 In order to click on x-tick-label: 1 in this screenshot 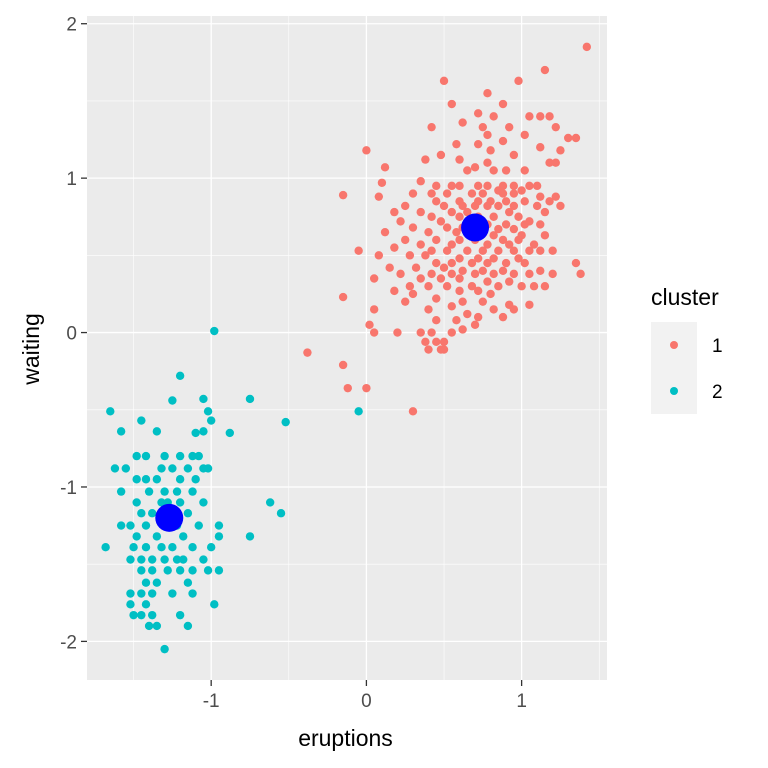, I will do `click(521, 701)`.